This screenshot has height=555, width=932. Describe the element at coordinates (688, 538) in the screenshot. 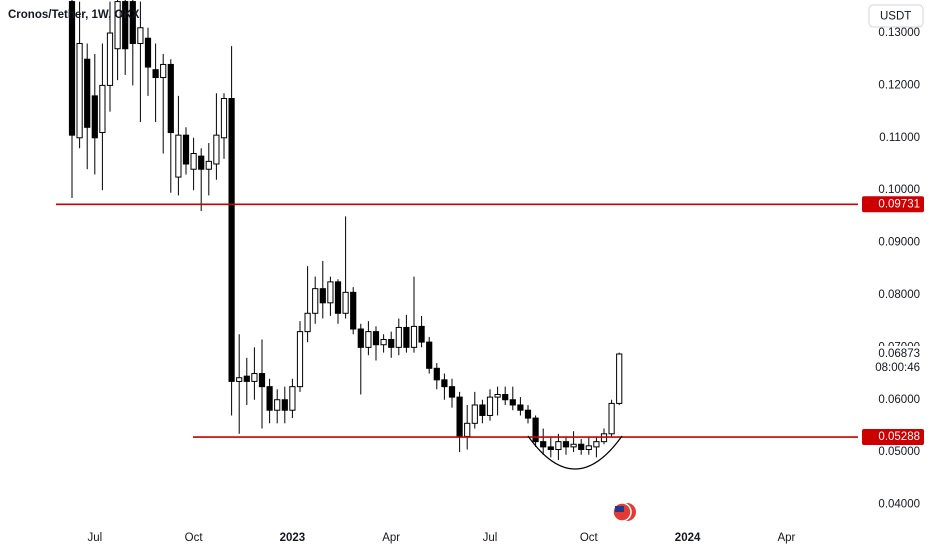

I see `x-tick-label: 2024` at that location.